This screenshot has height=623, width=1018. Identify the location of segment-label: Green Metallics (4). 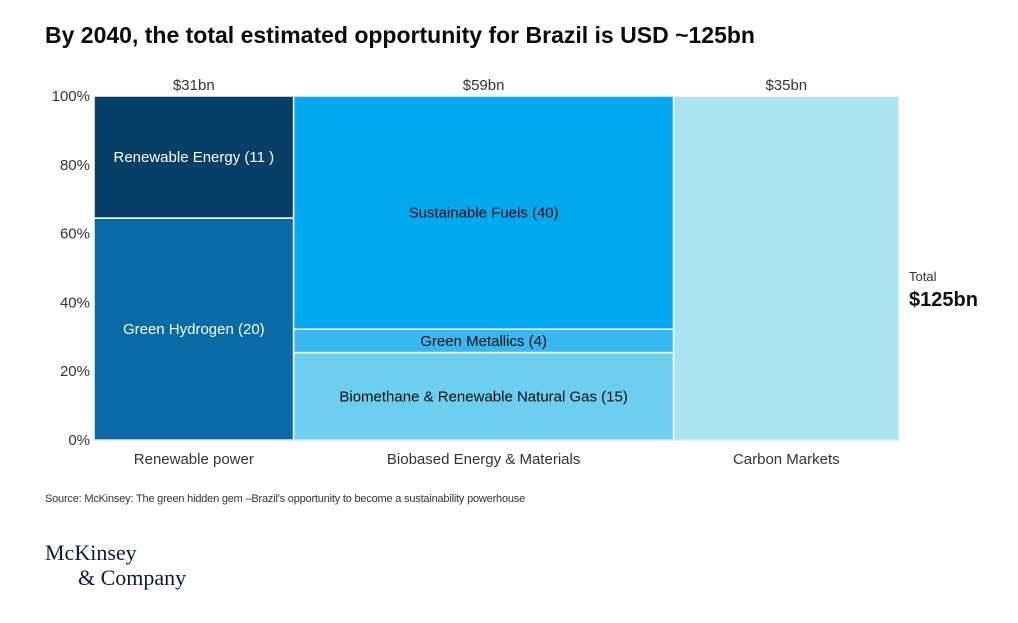
(483, 341).